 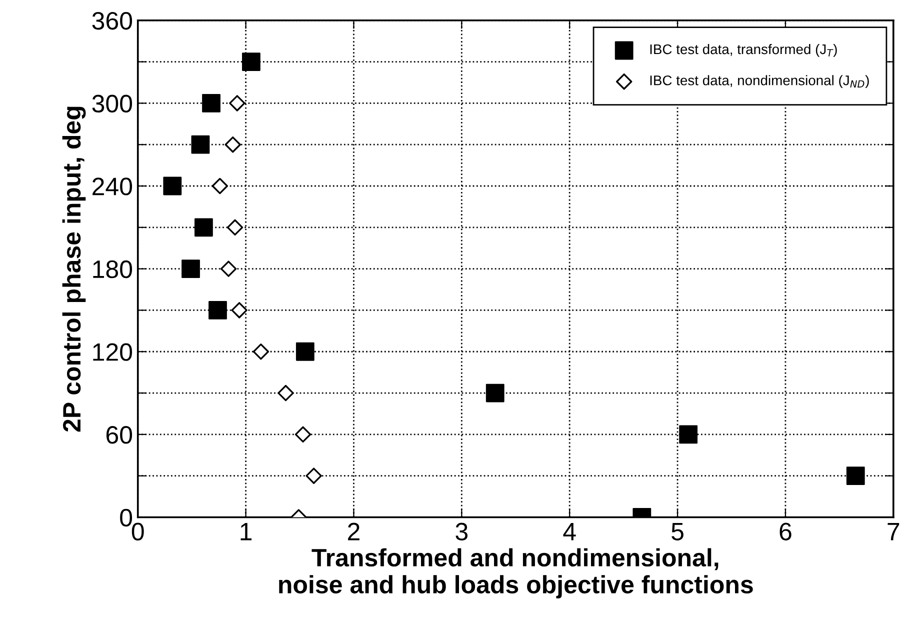 I want to click on x-tick-label: 1, so click(x=246, y=531).